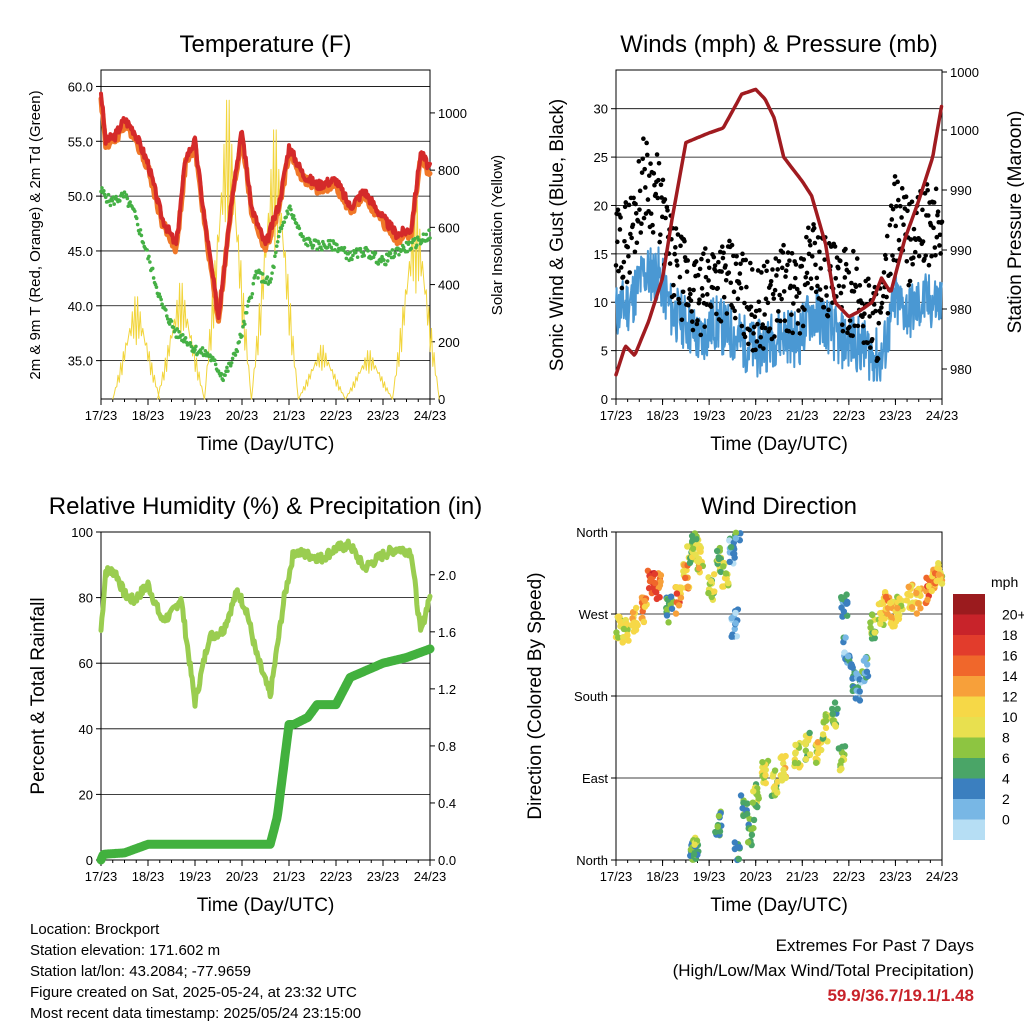 The height and width of the screenshot is (1024, 1024). I want to click on y-tick-label: East, so click(595, 778).